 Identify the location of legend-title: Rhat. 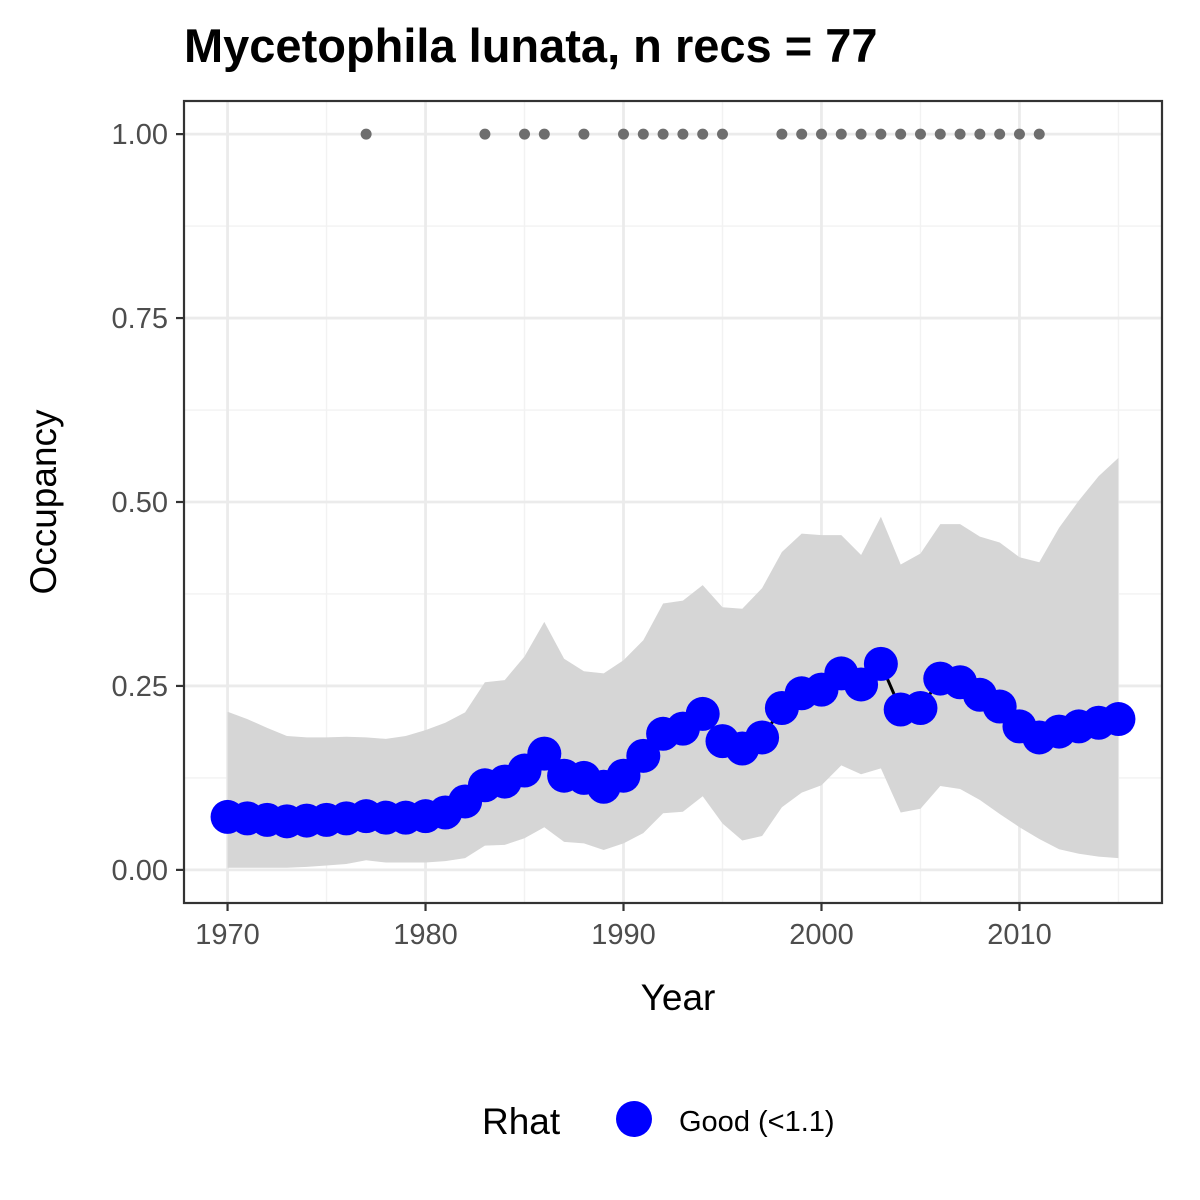
(521, 1121).